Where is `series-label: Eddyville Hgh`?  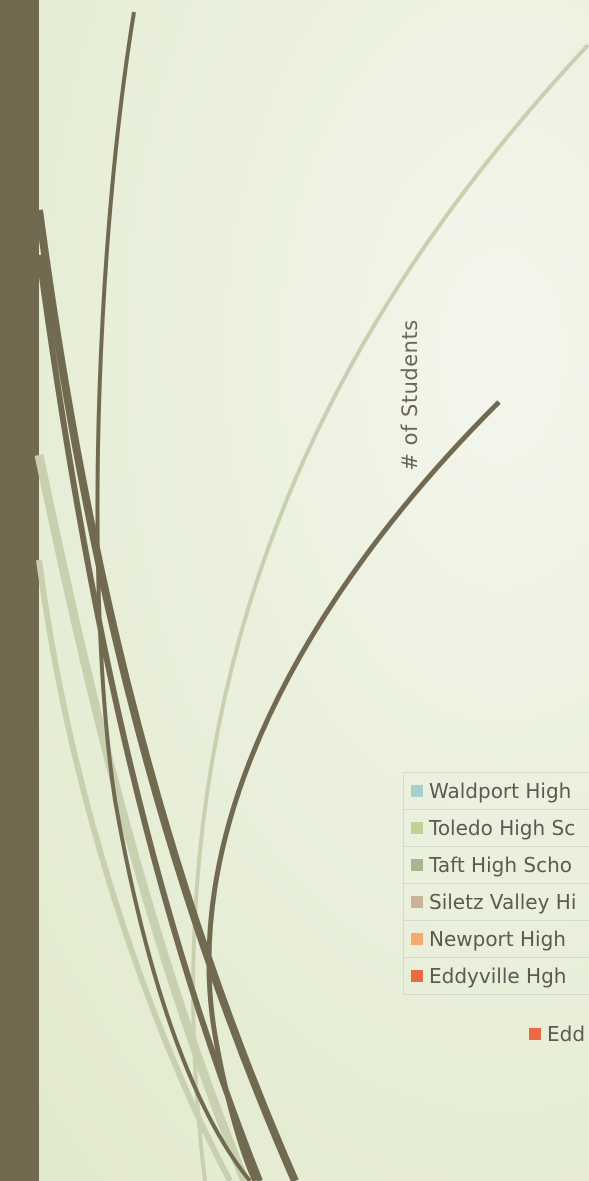 series-label: Eddyville Hgh is located at coordinates (498, 976).